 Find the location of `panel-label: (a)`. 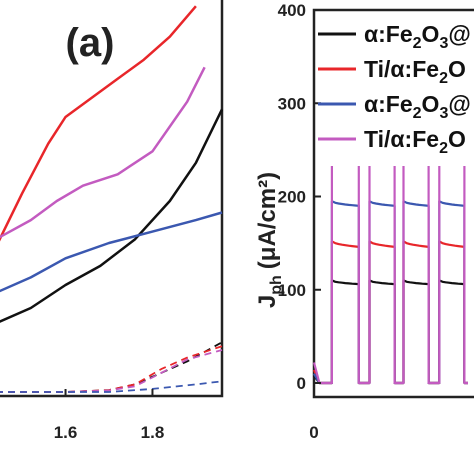

panel-label: (a) is located at coordinates (90, 43).